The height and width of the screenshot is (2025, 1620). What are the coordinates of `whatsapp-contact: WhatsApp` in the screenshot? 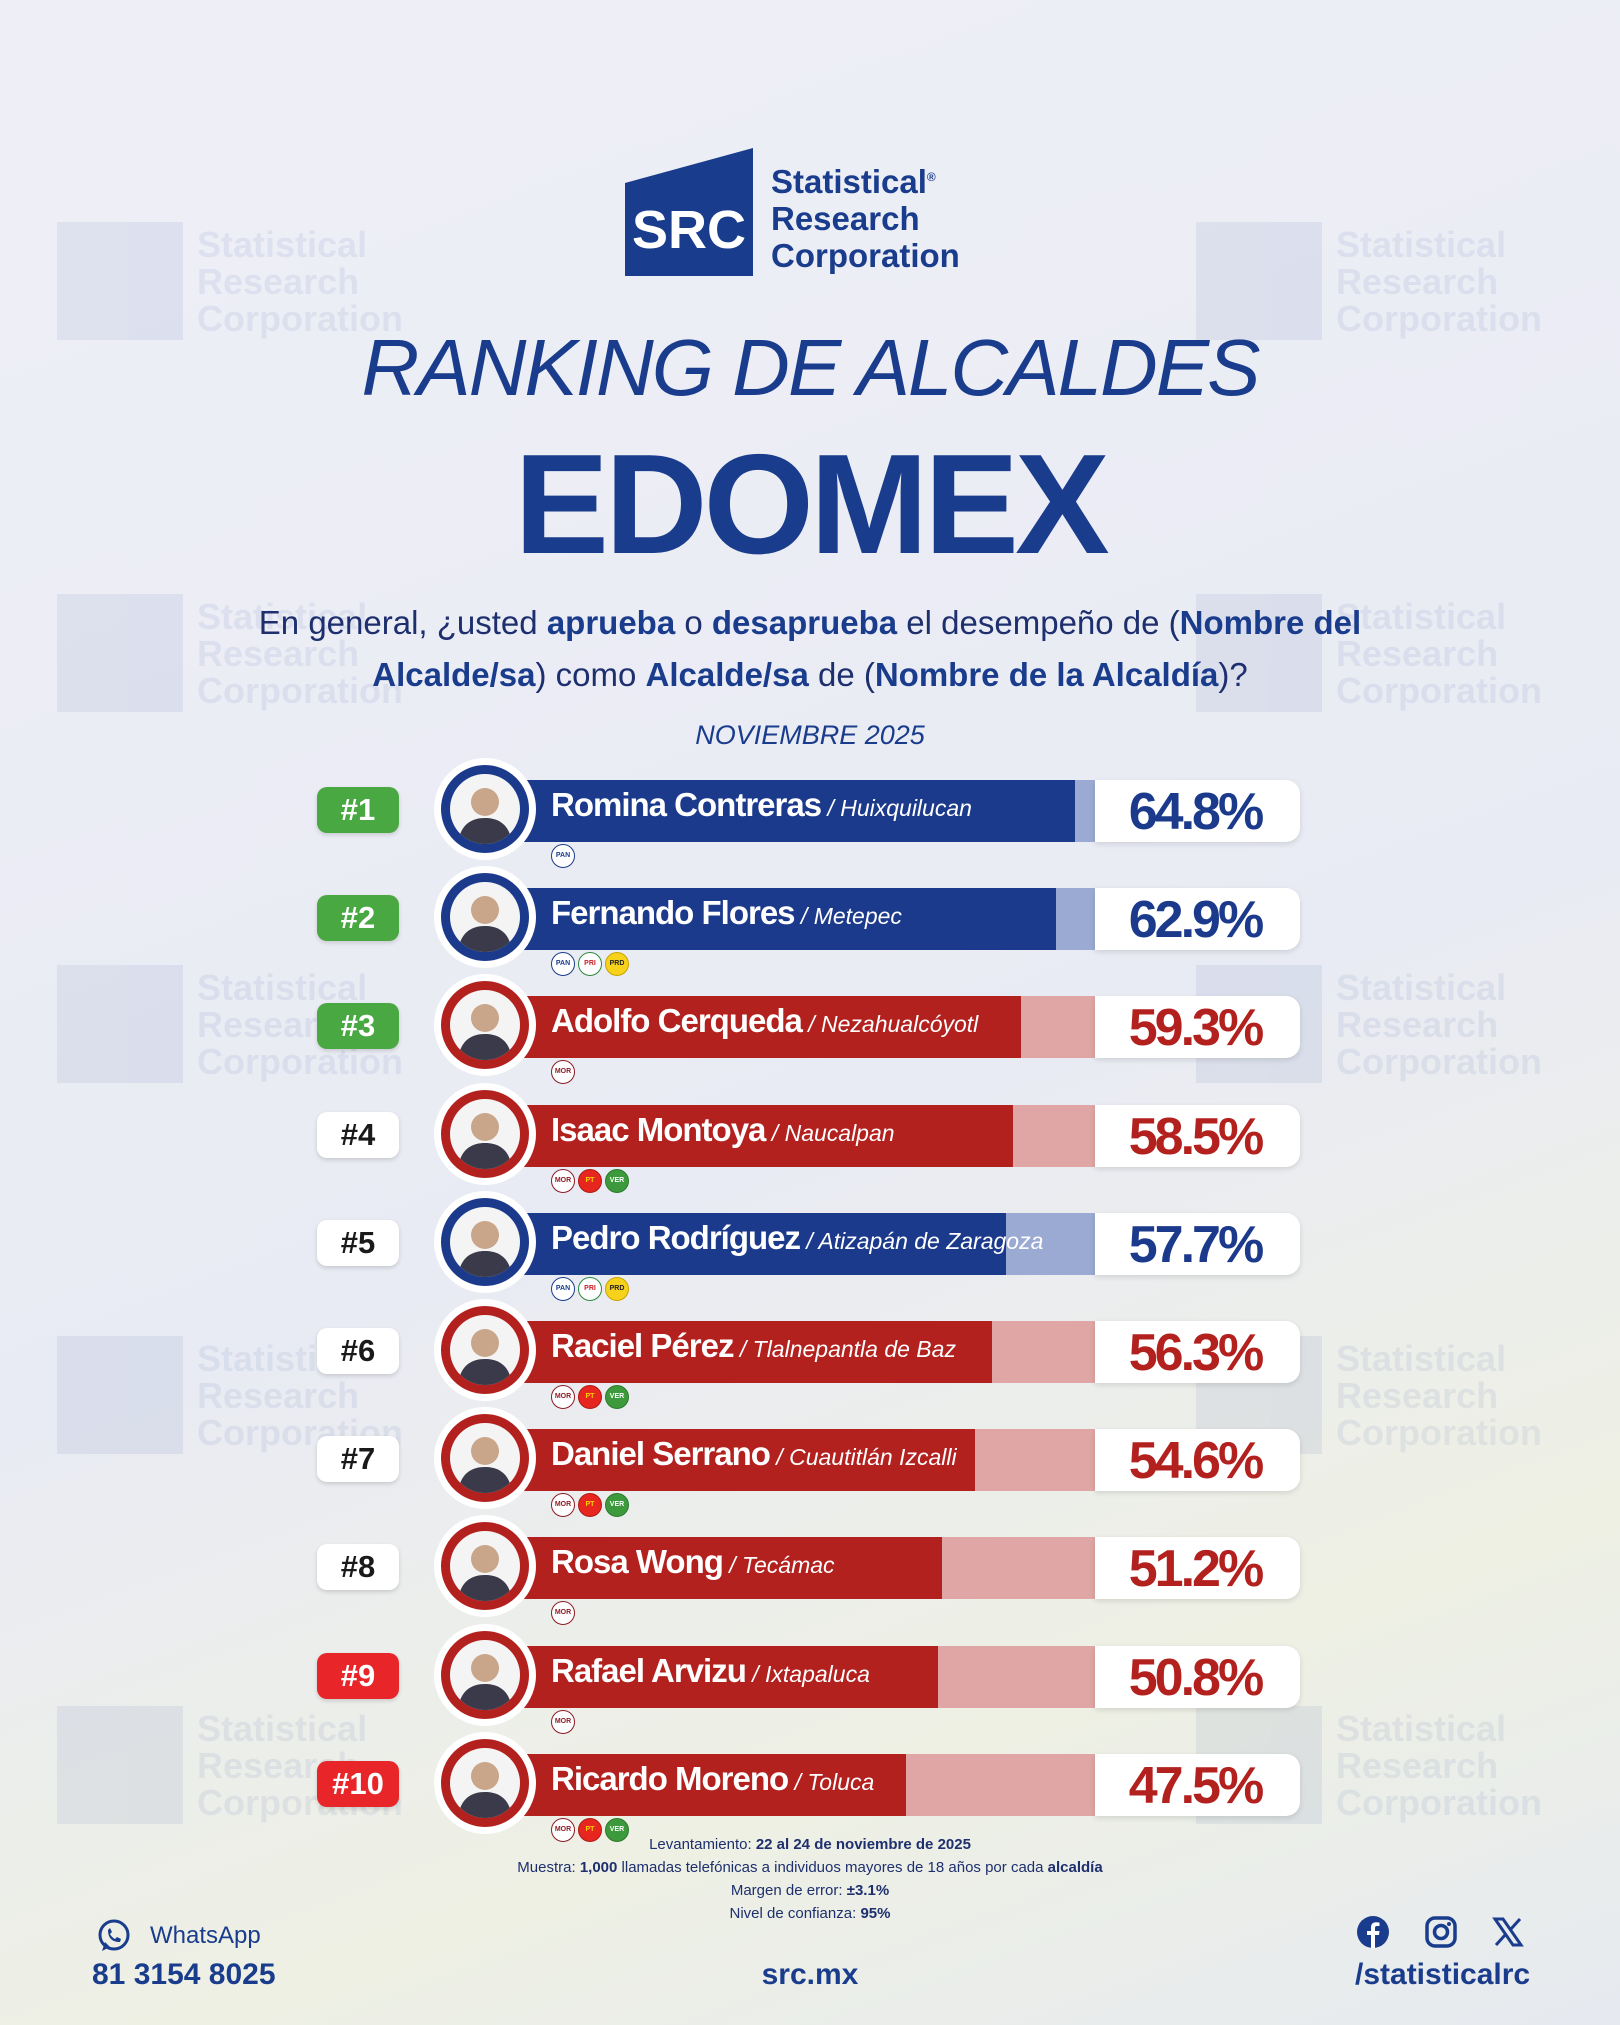 It's located at (178, 1936).